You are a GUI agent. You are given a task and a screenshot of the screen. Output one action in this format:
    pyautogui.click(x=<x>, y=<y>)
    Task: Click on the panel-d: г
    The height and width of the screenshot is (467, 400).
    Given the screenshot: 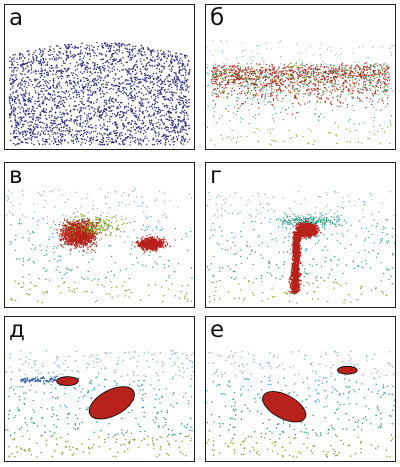 What is the action you would take?
    pyautogui.click(x=300, y=235)
    